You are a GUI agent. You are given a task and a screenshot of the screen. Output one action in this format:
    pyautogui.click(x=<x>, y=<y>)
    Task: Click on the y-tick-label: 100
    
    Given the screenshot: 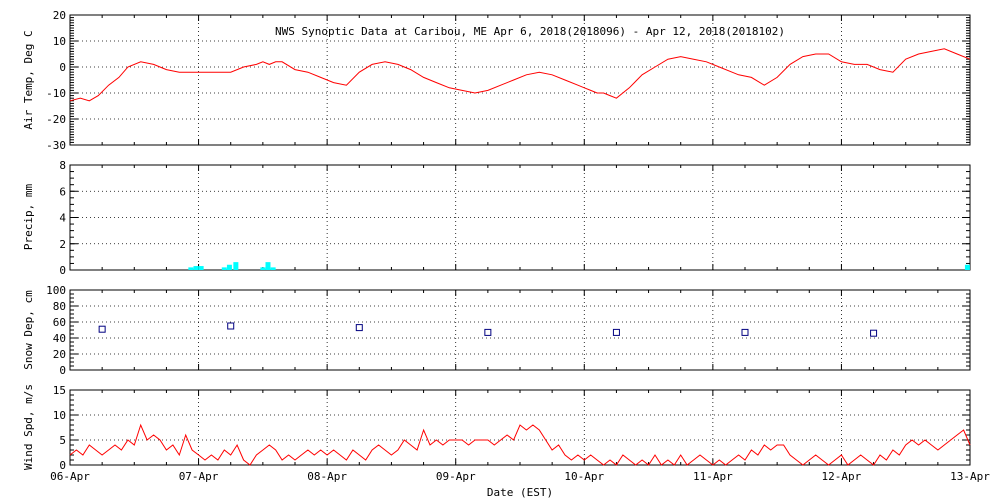 What is the action you would take?
    pyautogui.click(x=56, y=290)
    